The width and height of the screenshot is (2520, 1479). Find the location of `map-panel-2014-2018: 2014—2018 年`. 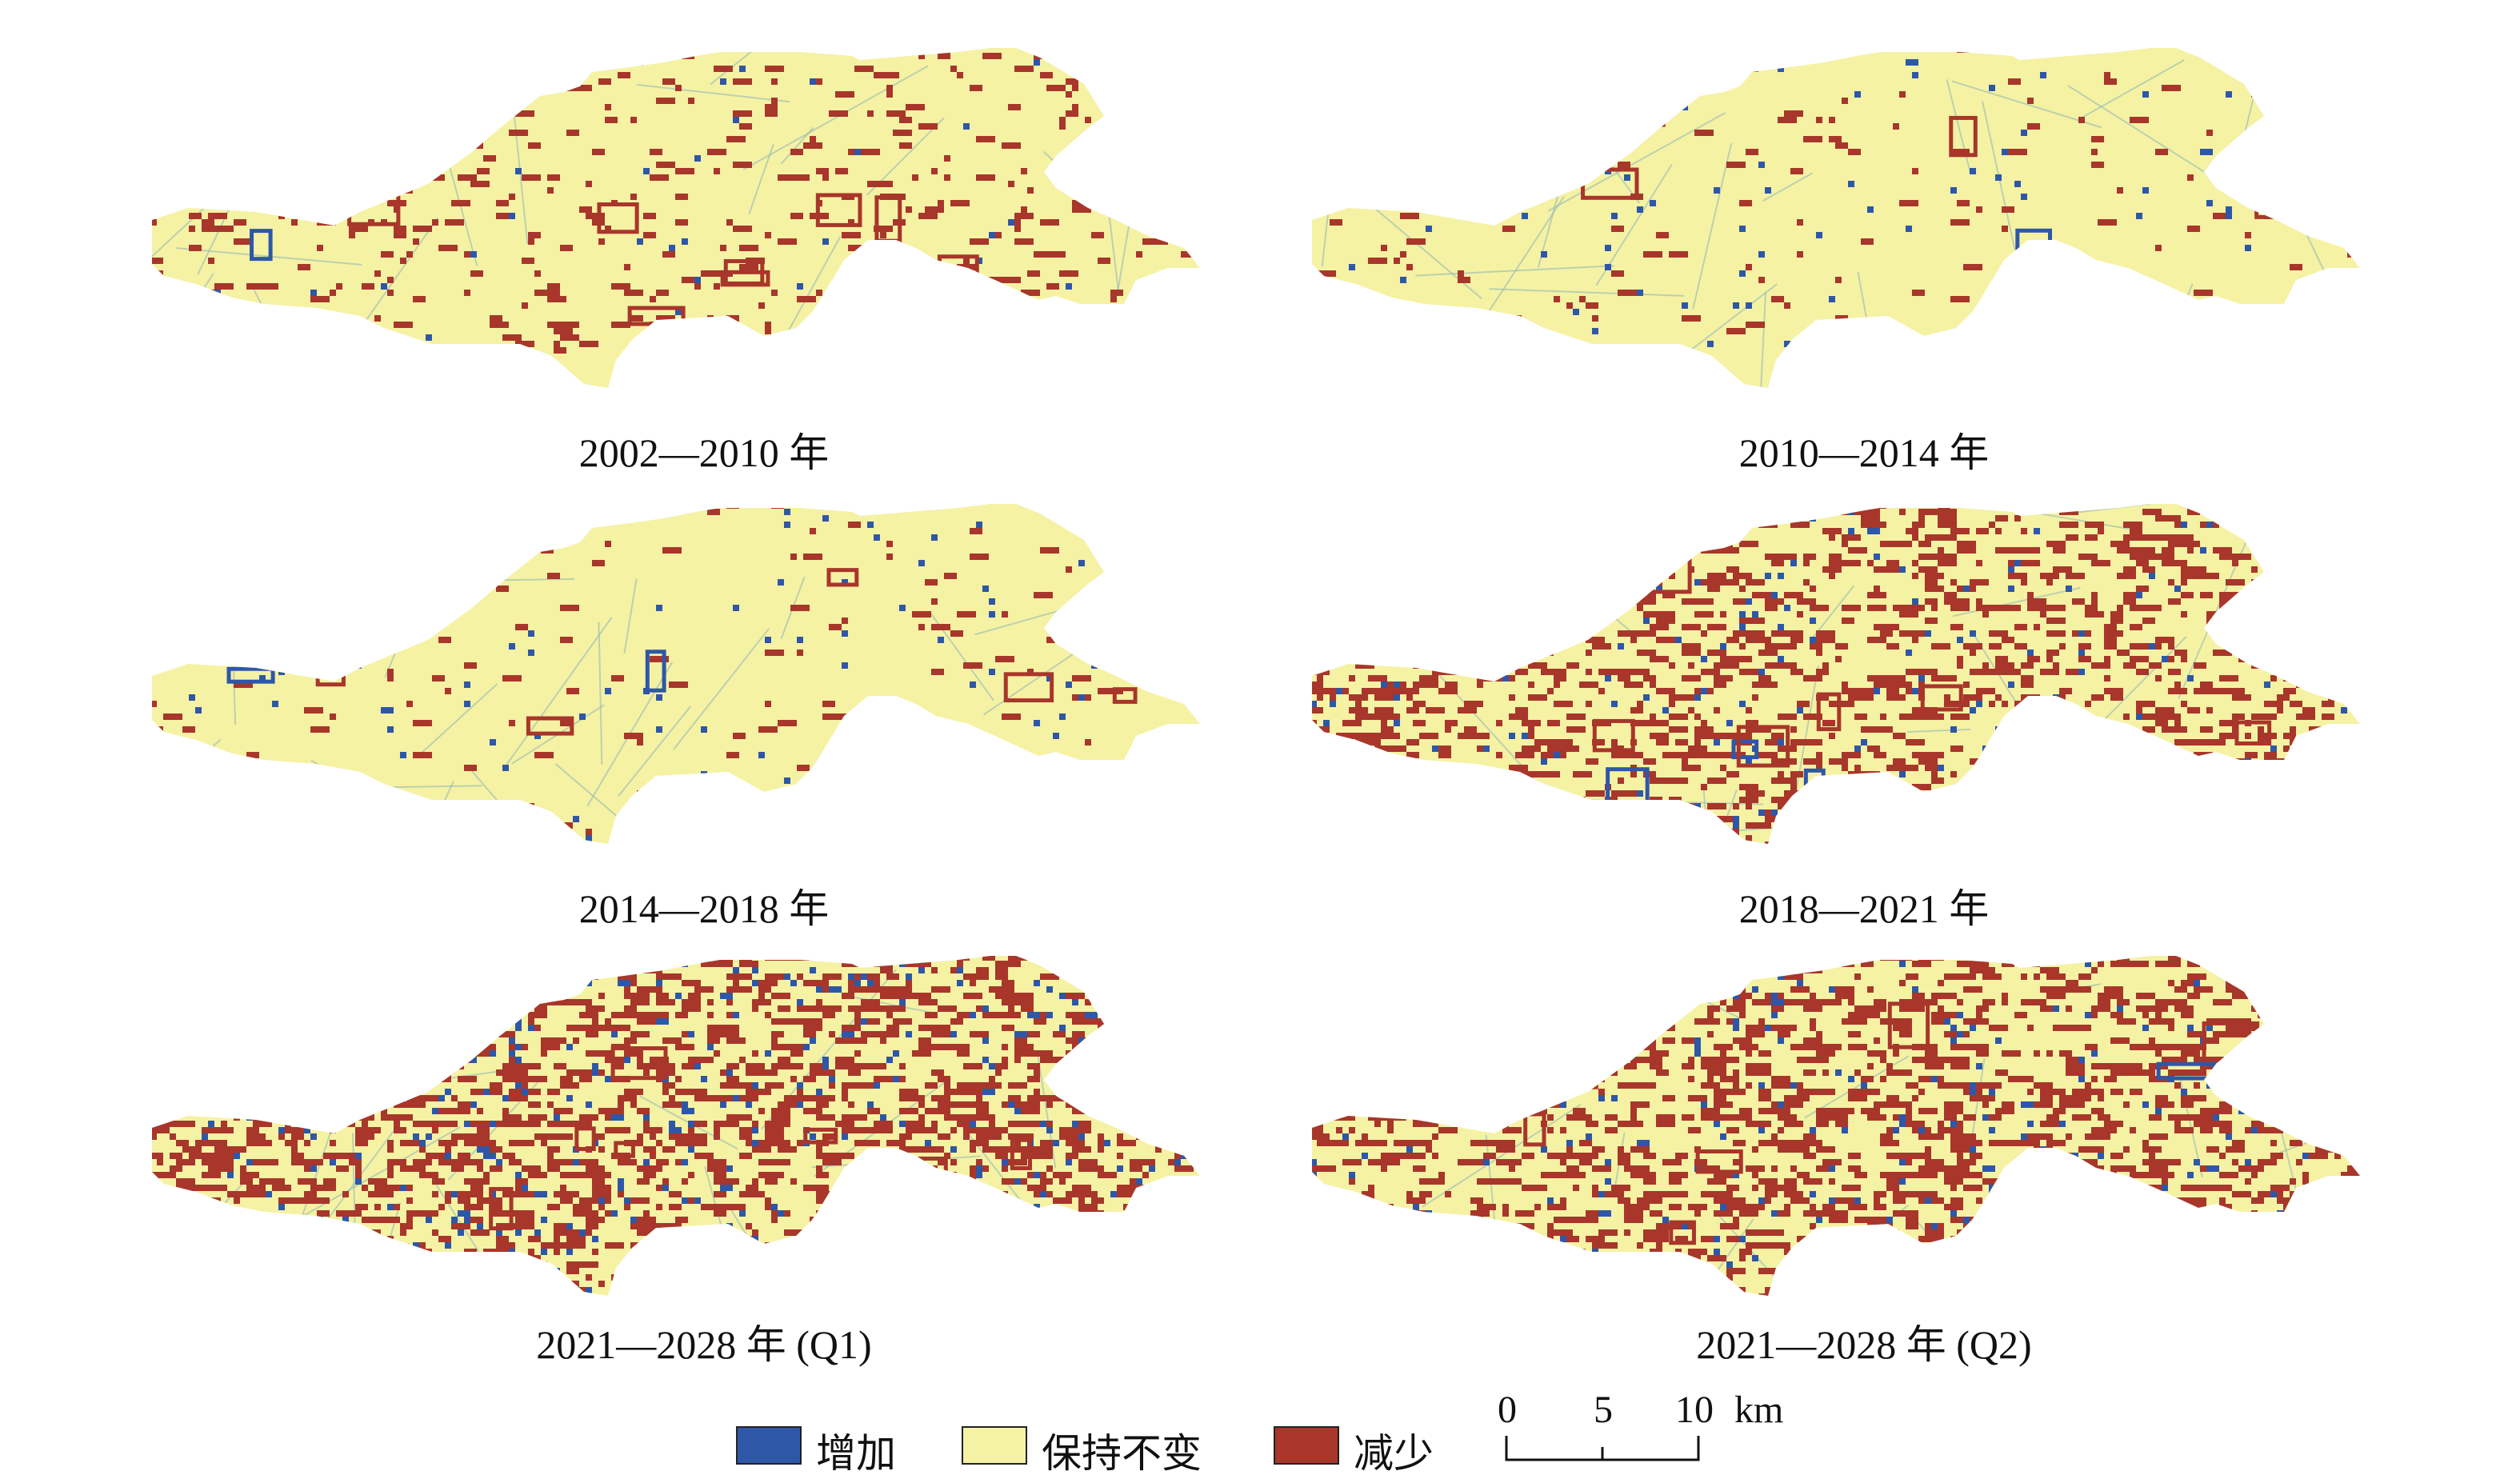

map-panel-2014-2018: 2014—2018 年 is located at coordinates (704, 720).